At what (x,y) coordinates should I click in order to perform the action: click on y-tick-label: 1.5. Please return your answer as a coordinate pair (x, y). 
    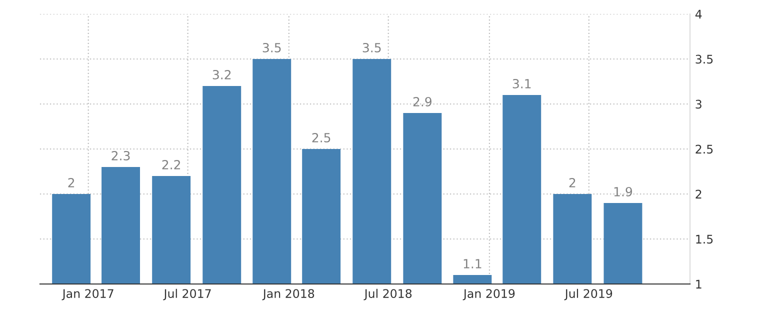
    Looking at the image, I should click on (704, 239).